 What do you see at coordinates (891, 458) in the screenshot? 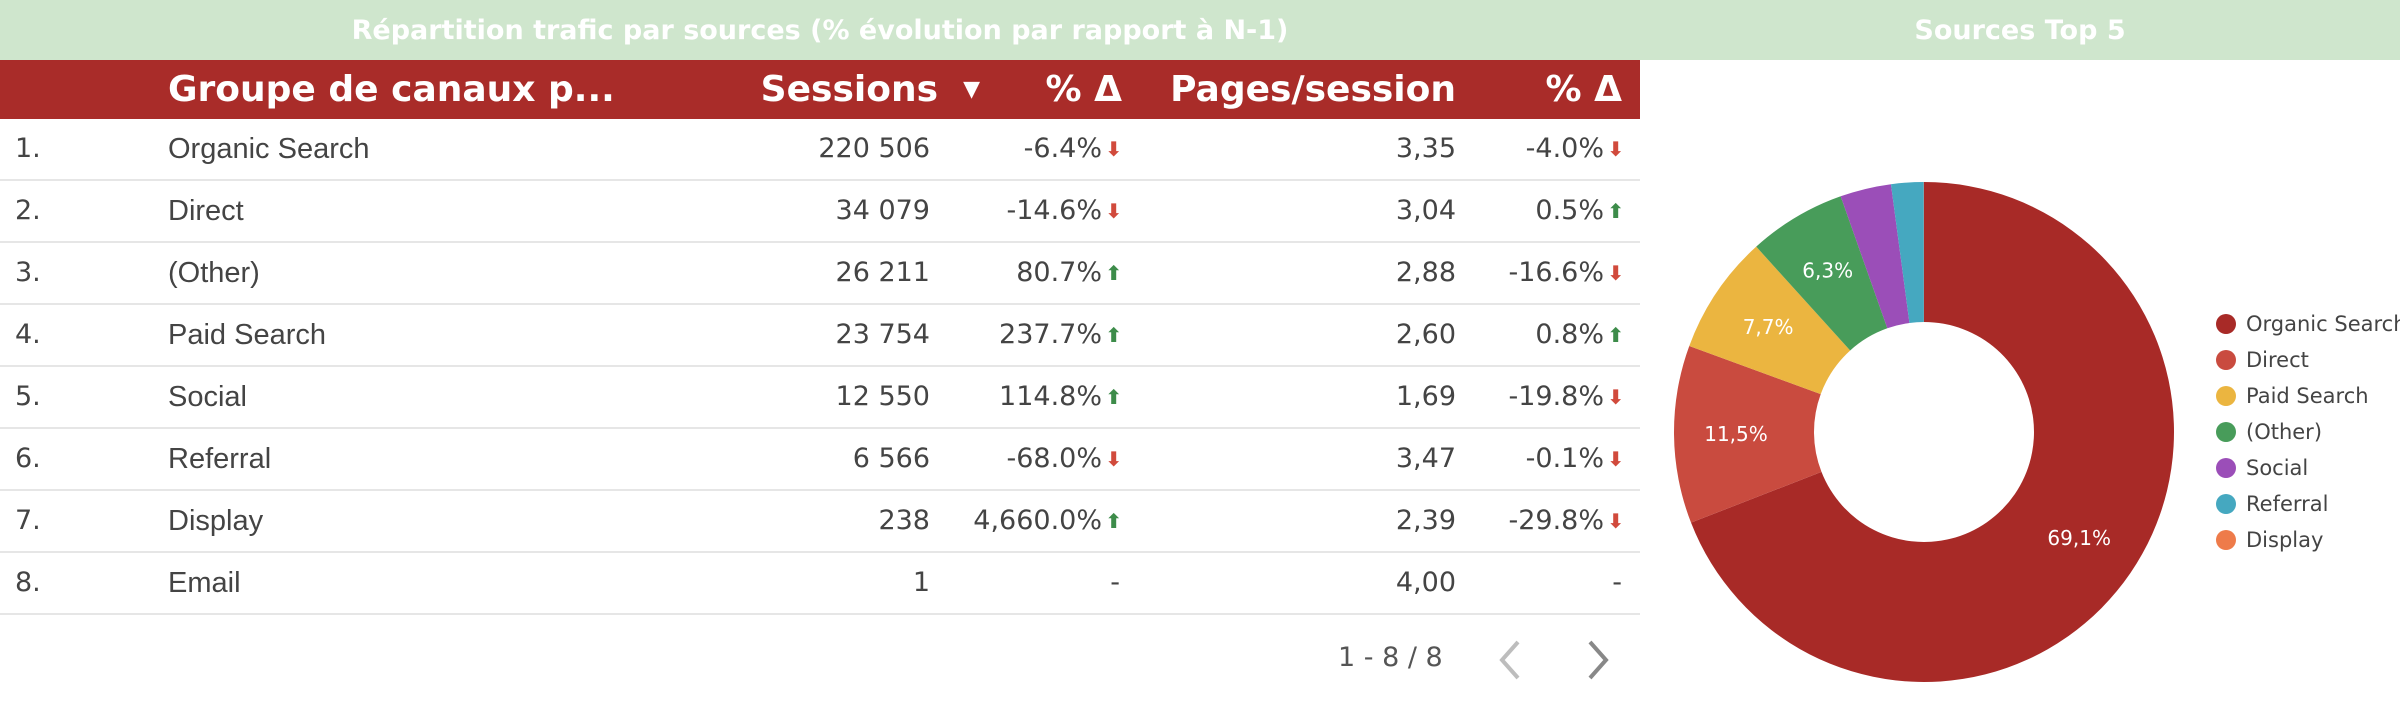
I see `row-sessions: 6 566` at bounding box center [891, 458].